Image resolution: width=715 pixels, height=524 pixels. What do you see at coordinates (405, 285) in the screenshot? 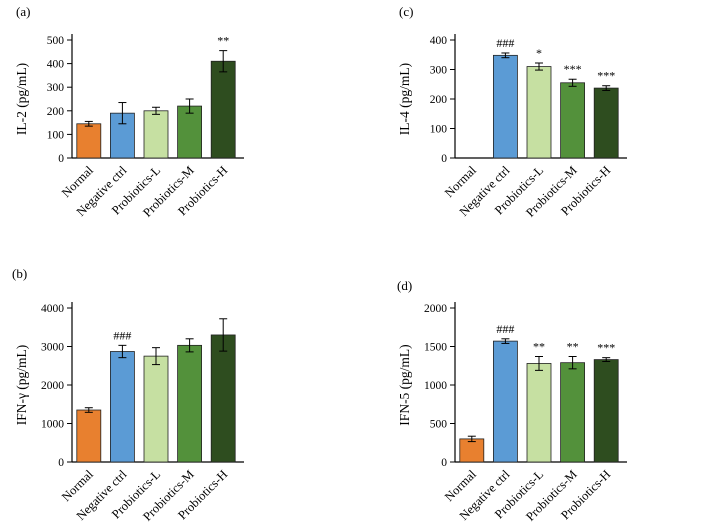
I see `panel-label-d: (d)` at bounding box center [405, 285].